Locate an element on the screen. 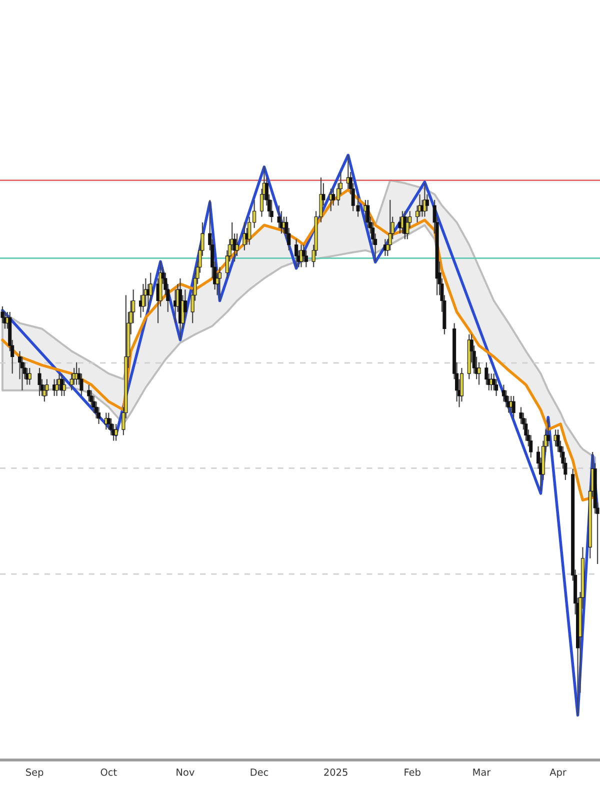 The image size is (600, 800). x-tick-label: Sep is located at coordinates (35, 773).